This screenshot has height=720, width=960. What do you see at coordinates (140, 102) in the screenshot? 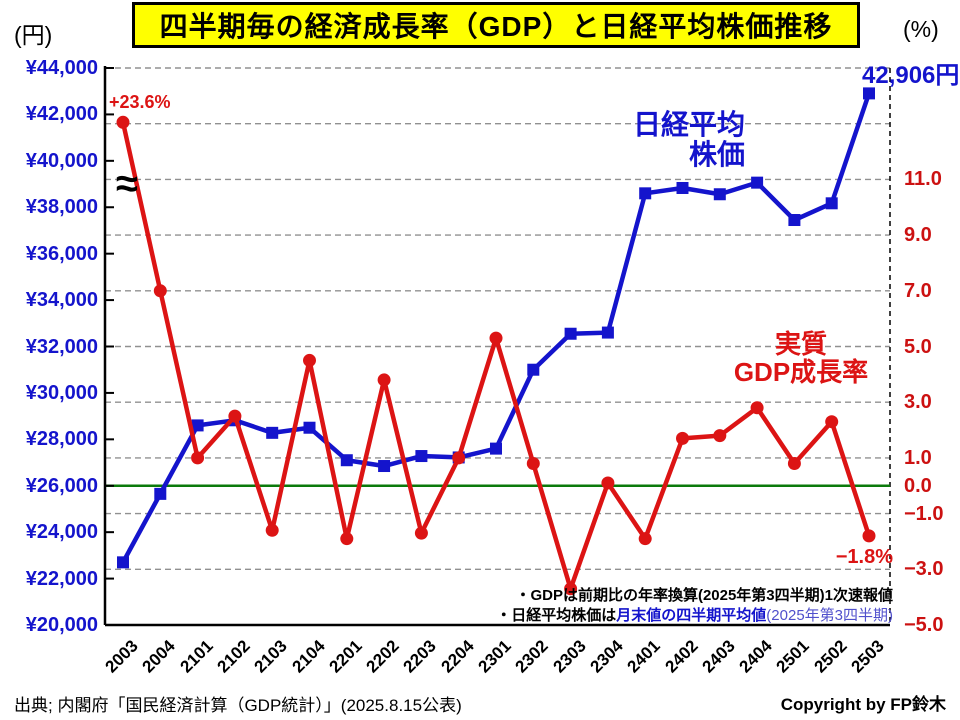
I see `gdp-first-value-annotation: +23.6%` at bounding box center [140, 102].